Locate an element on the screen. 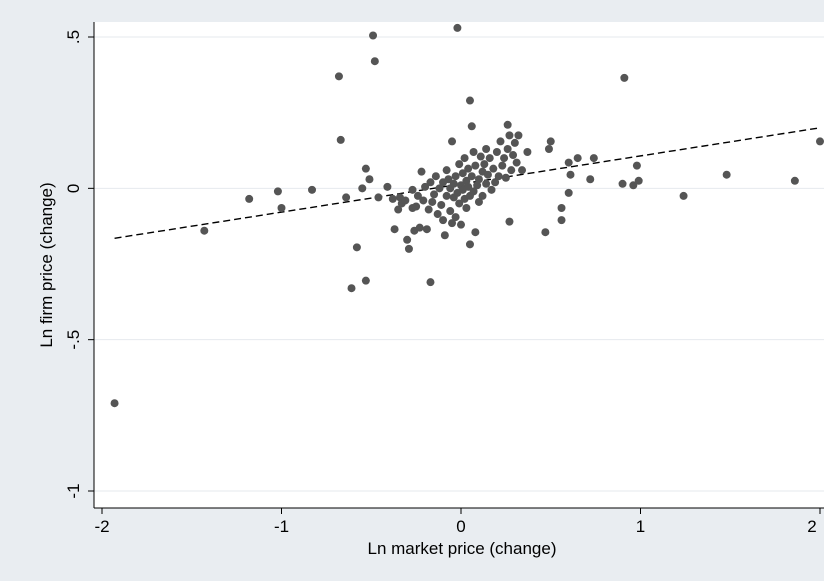  x-axis-ticks: -2 -1 0 1 2 is located at coordinates (457, 522).